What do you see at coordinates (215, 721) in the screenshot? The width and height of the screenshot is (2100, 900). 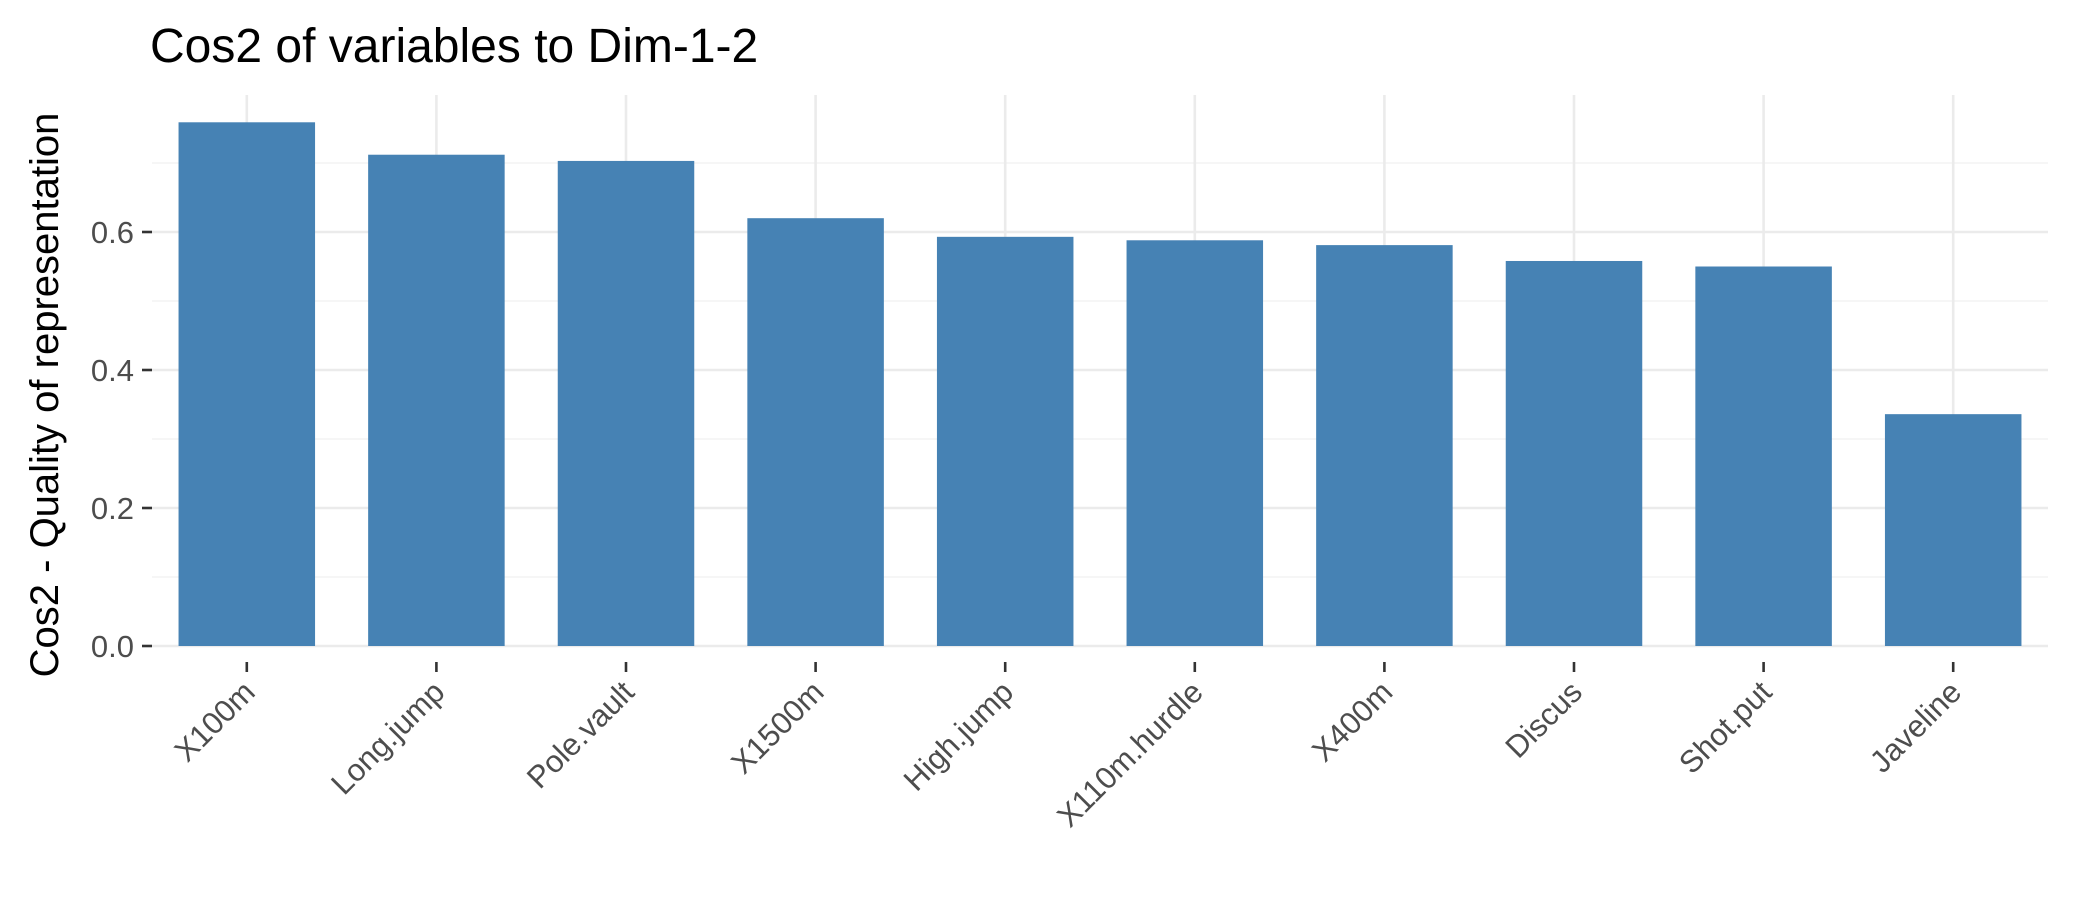 I see `x-tick-label: X100m` at bounding box center [215, 721].